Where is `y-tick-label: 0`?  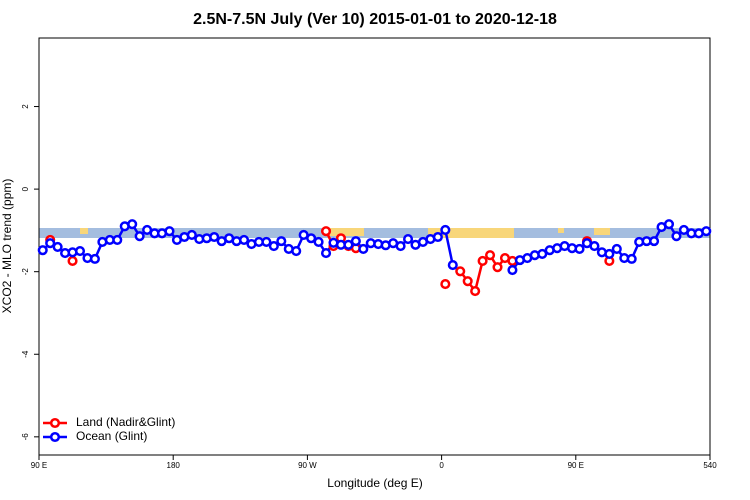
y-tick-label: 0 is located at coordinates (25, 188).